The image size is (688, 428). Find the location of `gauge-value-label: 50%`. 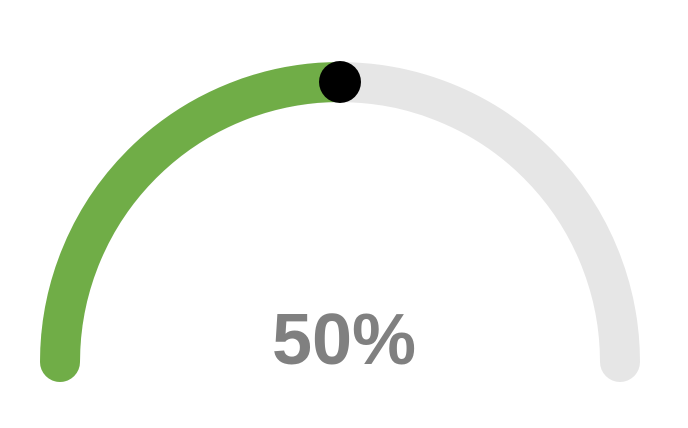

gauge-value-label: 50% is located at coordinates (344, 340).